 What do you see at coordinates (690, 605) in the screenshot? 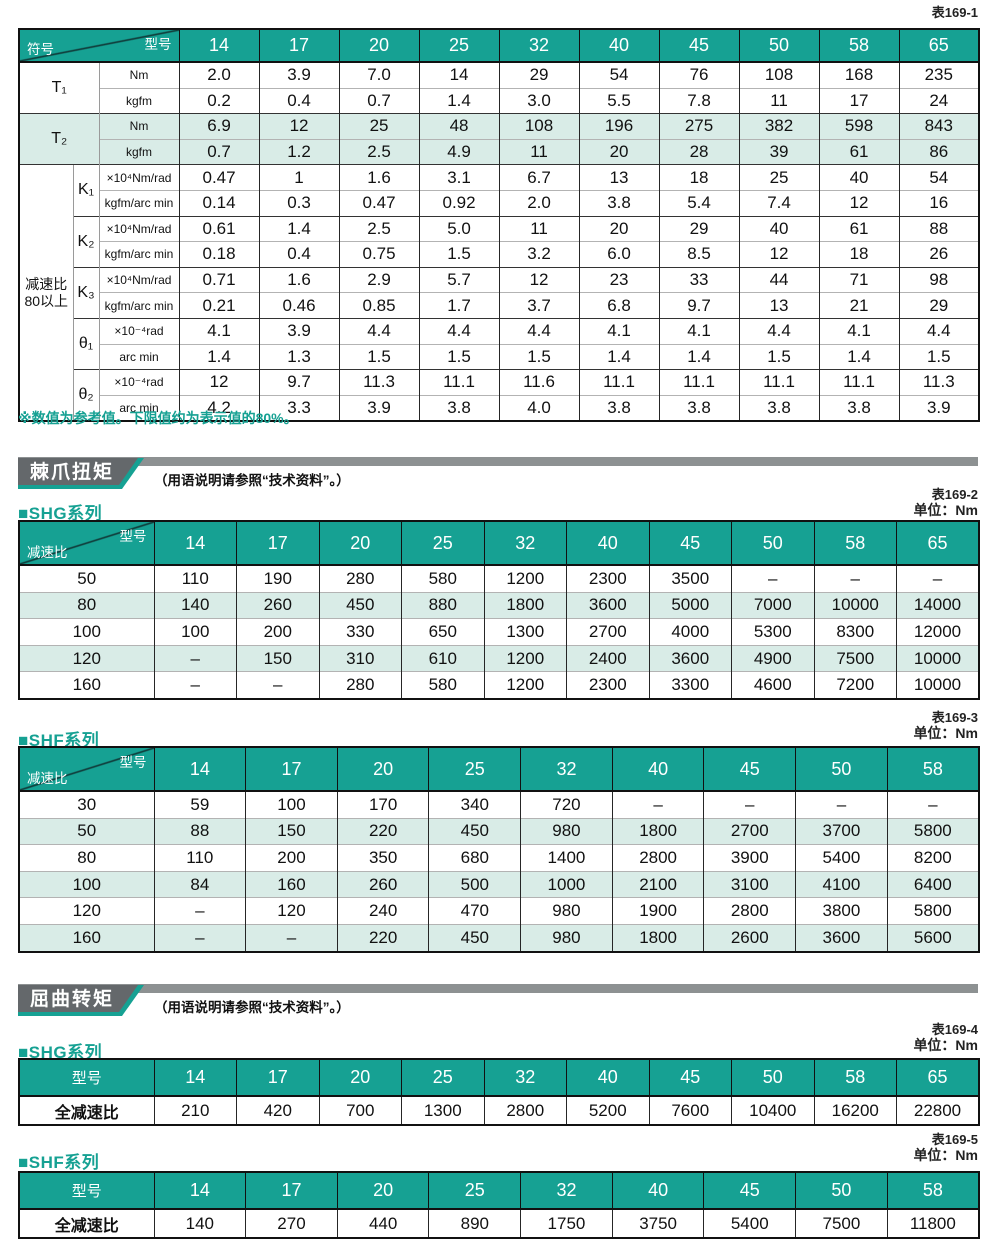
I see `value-cell: 5000` at bounding box center [690, 605].